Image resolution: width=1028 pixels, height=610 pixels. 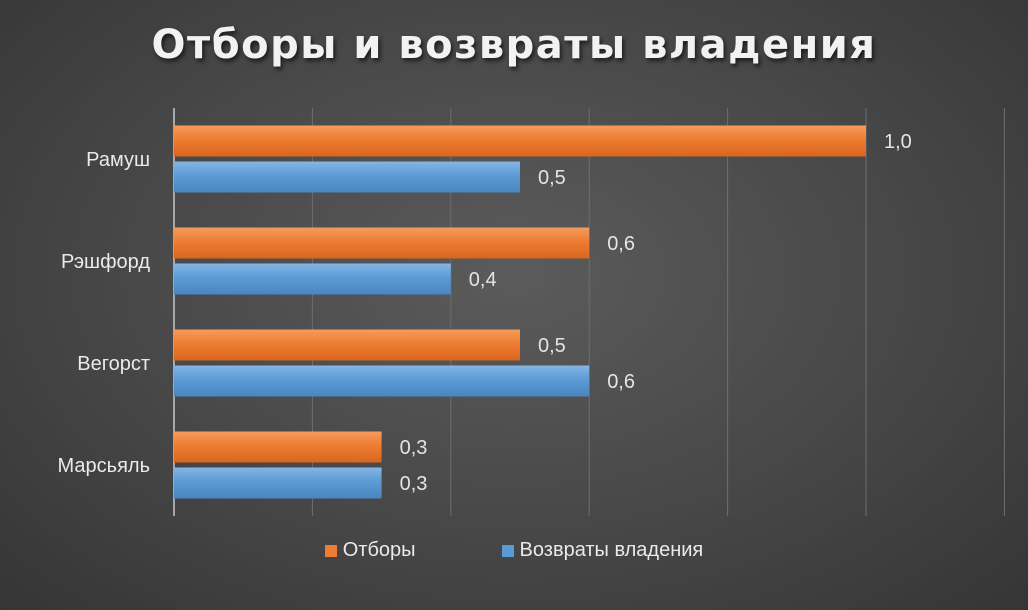 What do you see at coordinates (379, 550) in the screenshot?
I see `legend-label-tackles: Отборы` at bounding box center [379, 550].